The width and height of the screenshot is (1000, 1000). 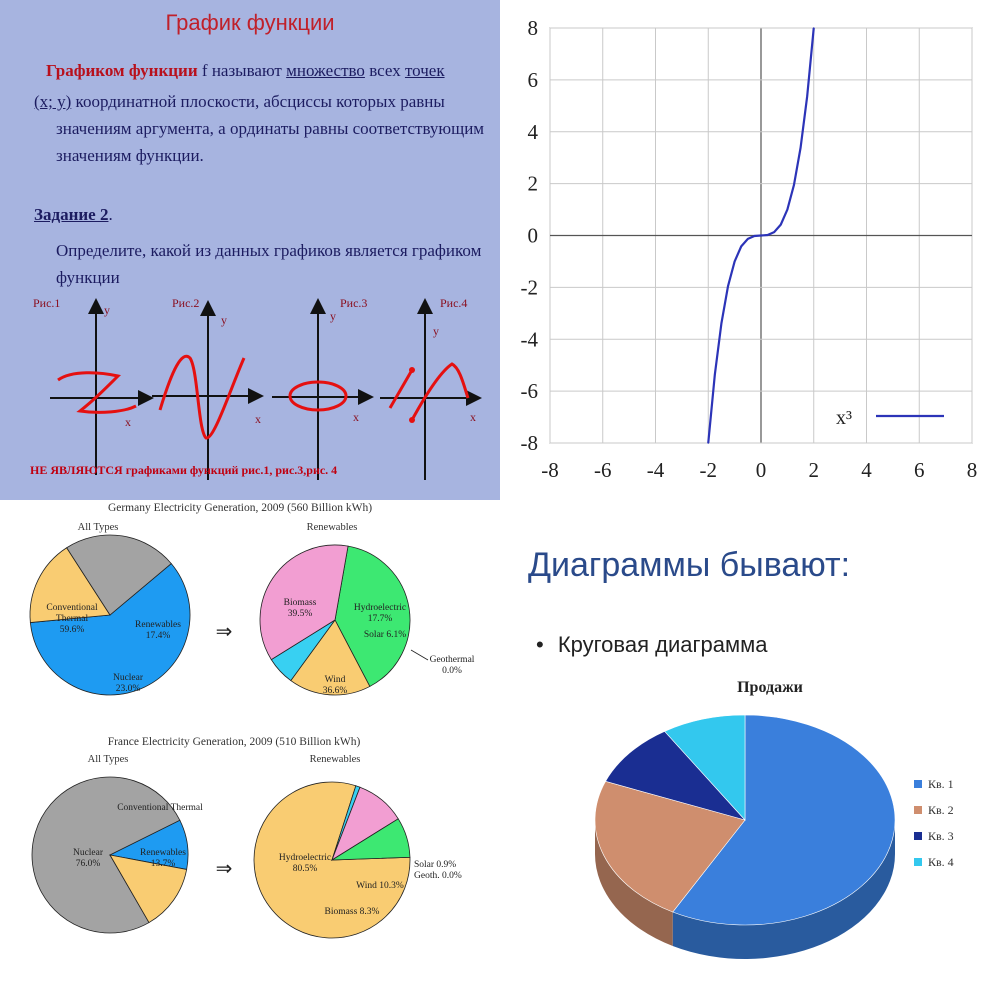 I want to click on figure-4-x-label: x, so click(x=473, y=417).